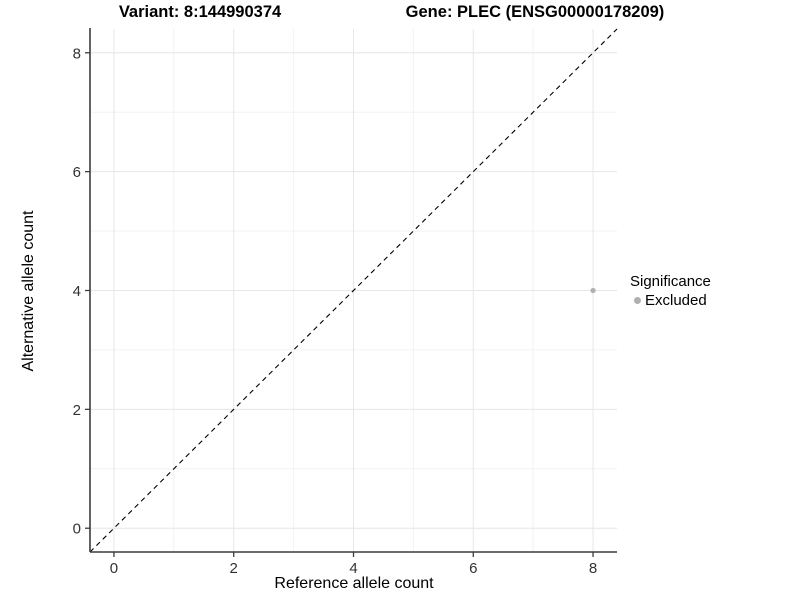 The width and height of the screenshot is (800, 600). What do you see at coordinates (637, 300) in the screenshot?
I see `legend-point-icon` at bounding box center [637, 300].